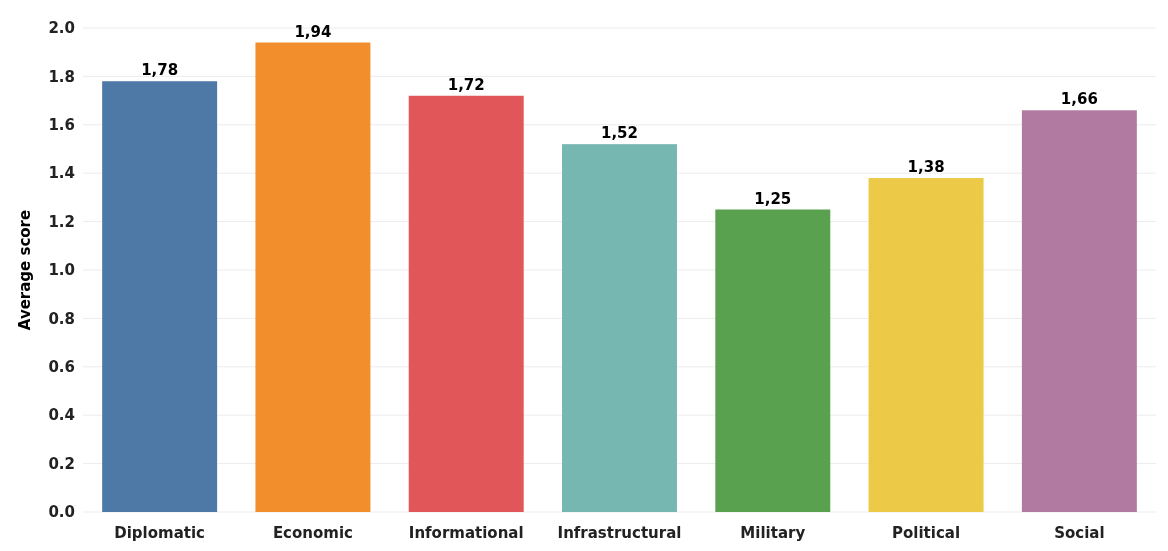  Describe the element at coordinates (61, 367) in the screenshot. I see `y-tick-label: 0.6` at that location.